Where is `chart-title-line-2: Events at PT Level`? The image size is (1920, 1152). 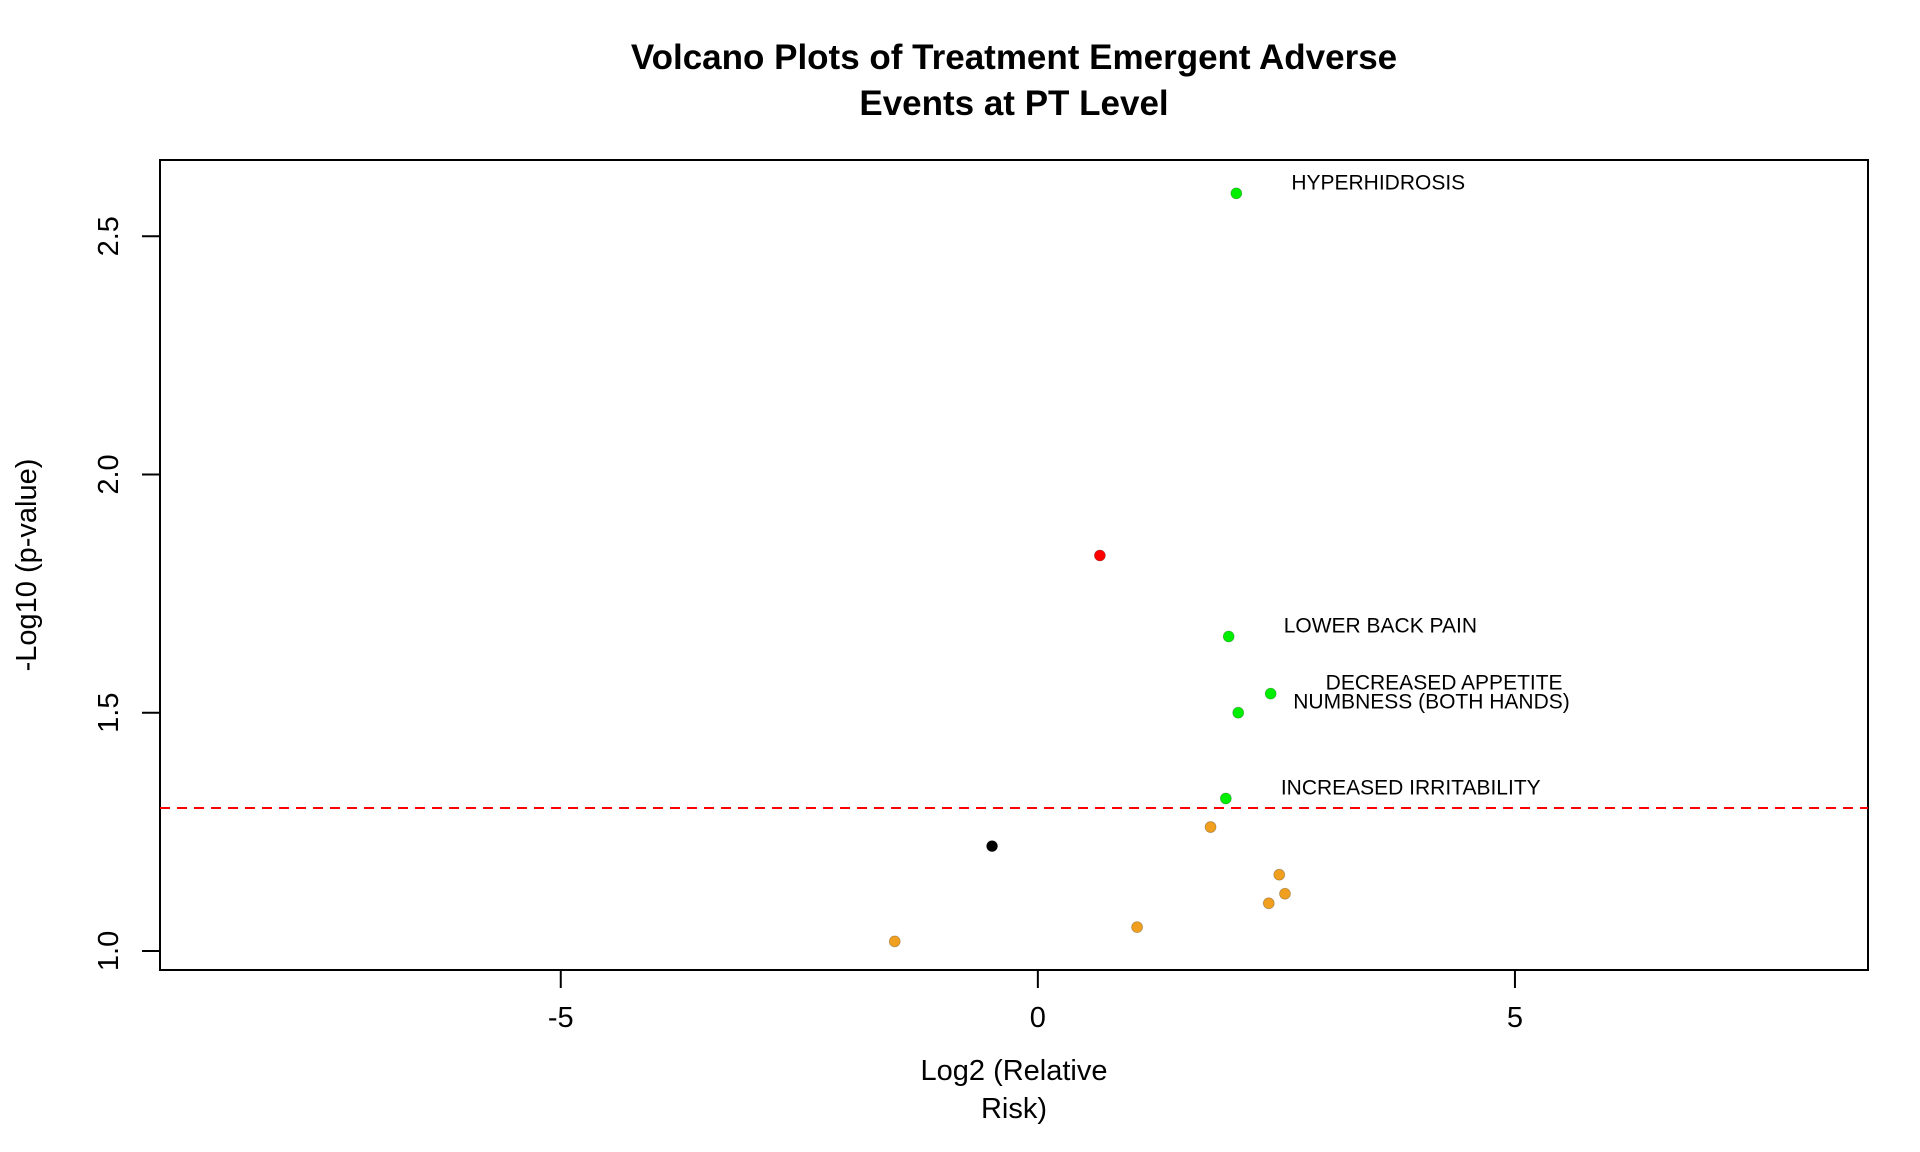 chart-title-line-2: Events at PT Level is located at coordinates (1013, 103).